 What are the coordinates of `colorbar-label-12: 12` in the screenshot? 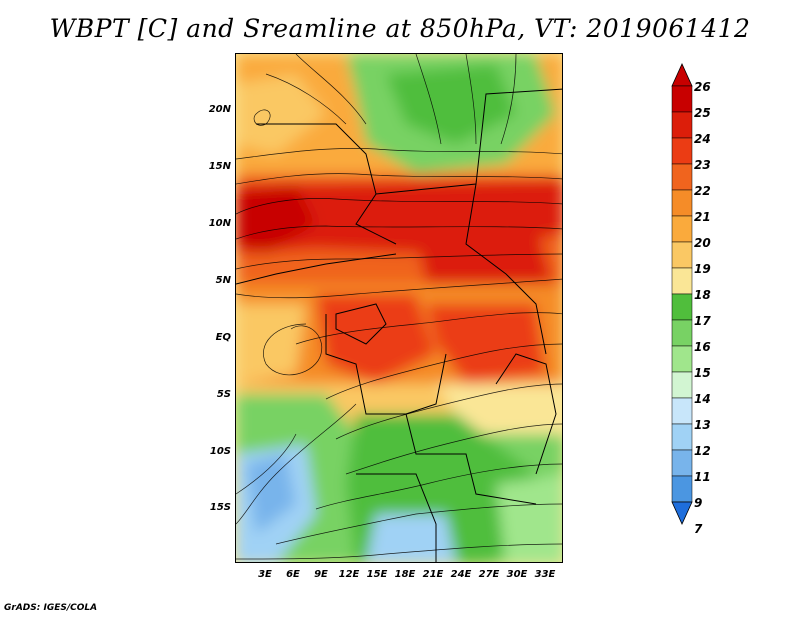 It's located at (702, 451).